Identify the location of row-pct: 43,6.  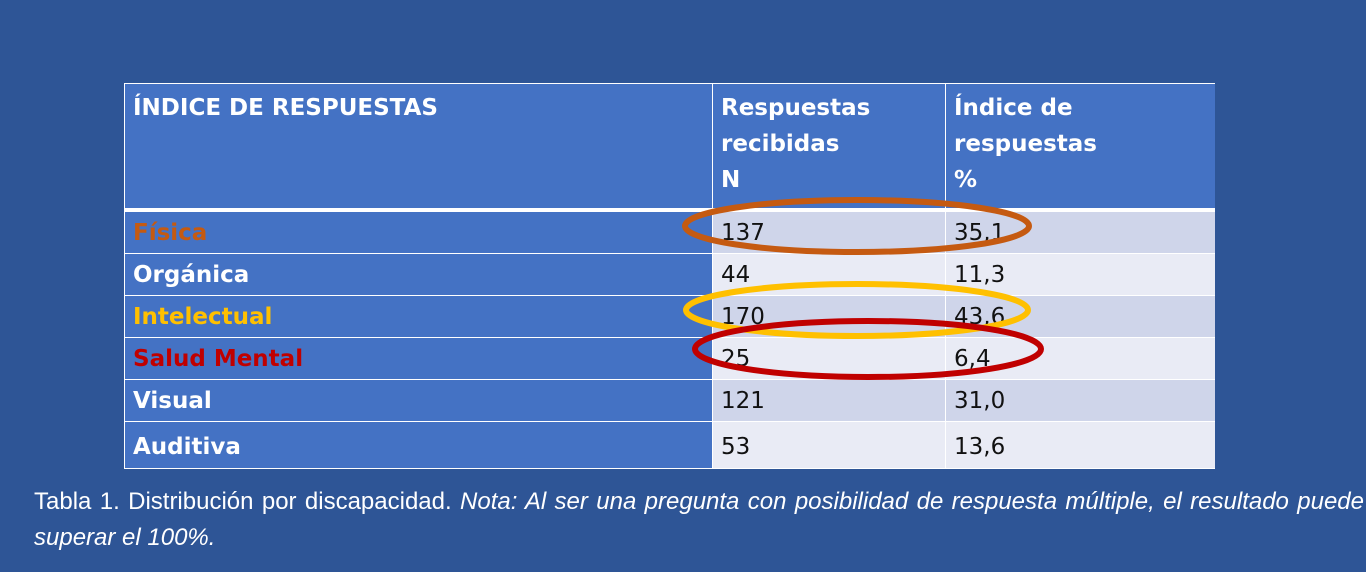
(1080, 317).